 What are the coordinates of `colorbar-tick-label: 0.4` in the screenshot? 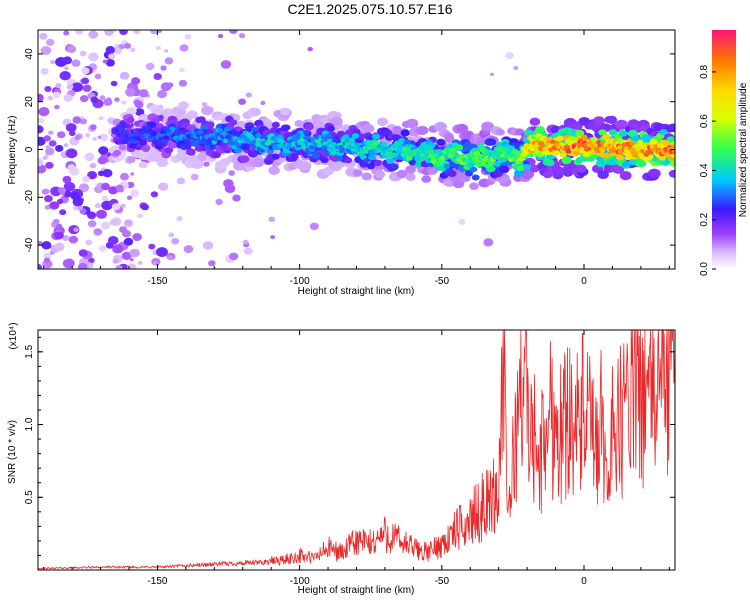 It's located at (704, 170).